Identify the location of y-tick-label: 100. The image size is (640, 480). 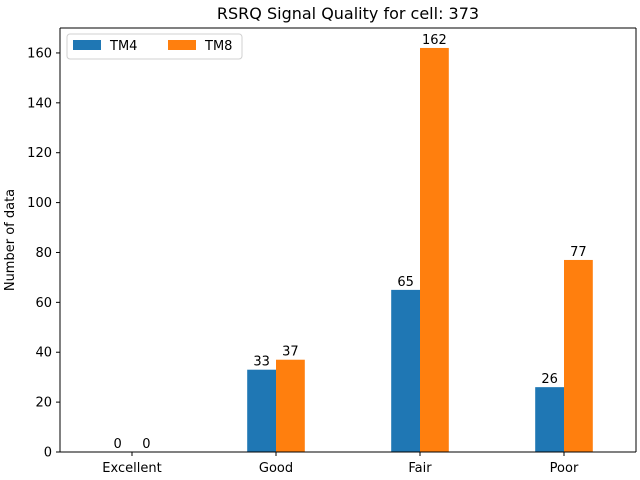
(39, 203).